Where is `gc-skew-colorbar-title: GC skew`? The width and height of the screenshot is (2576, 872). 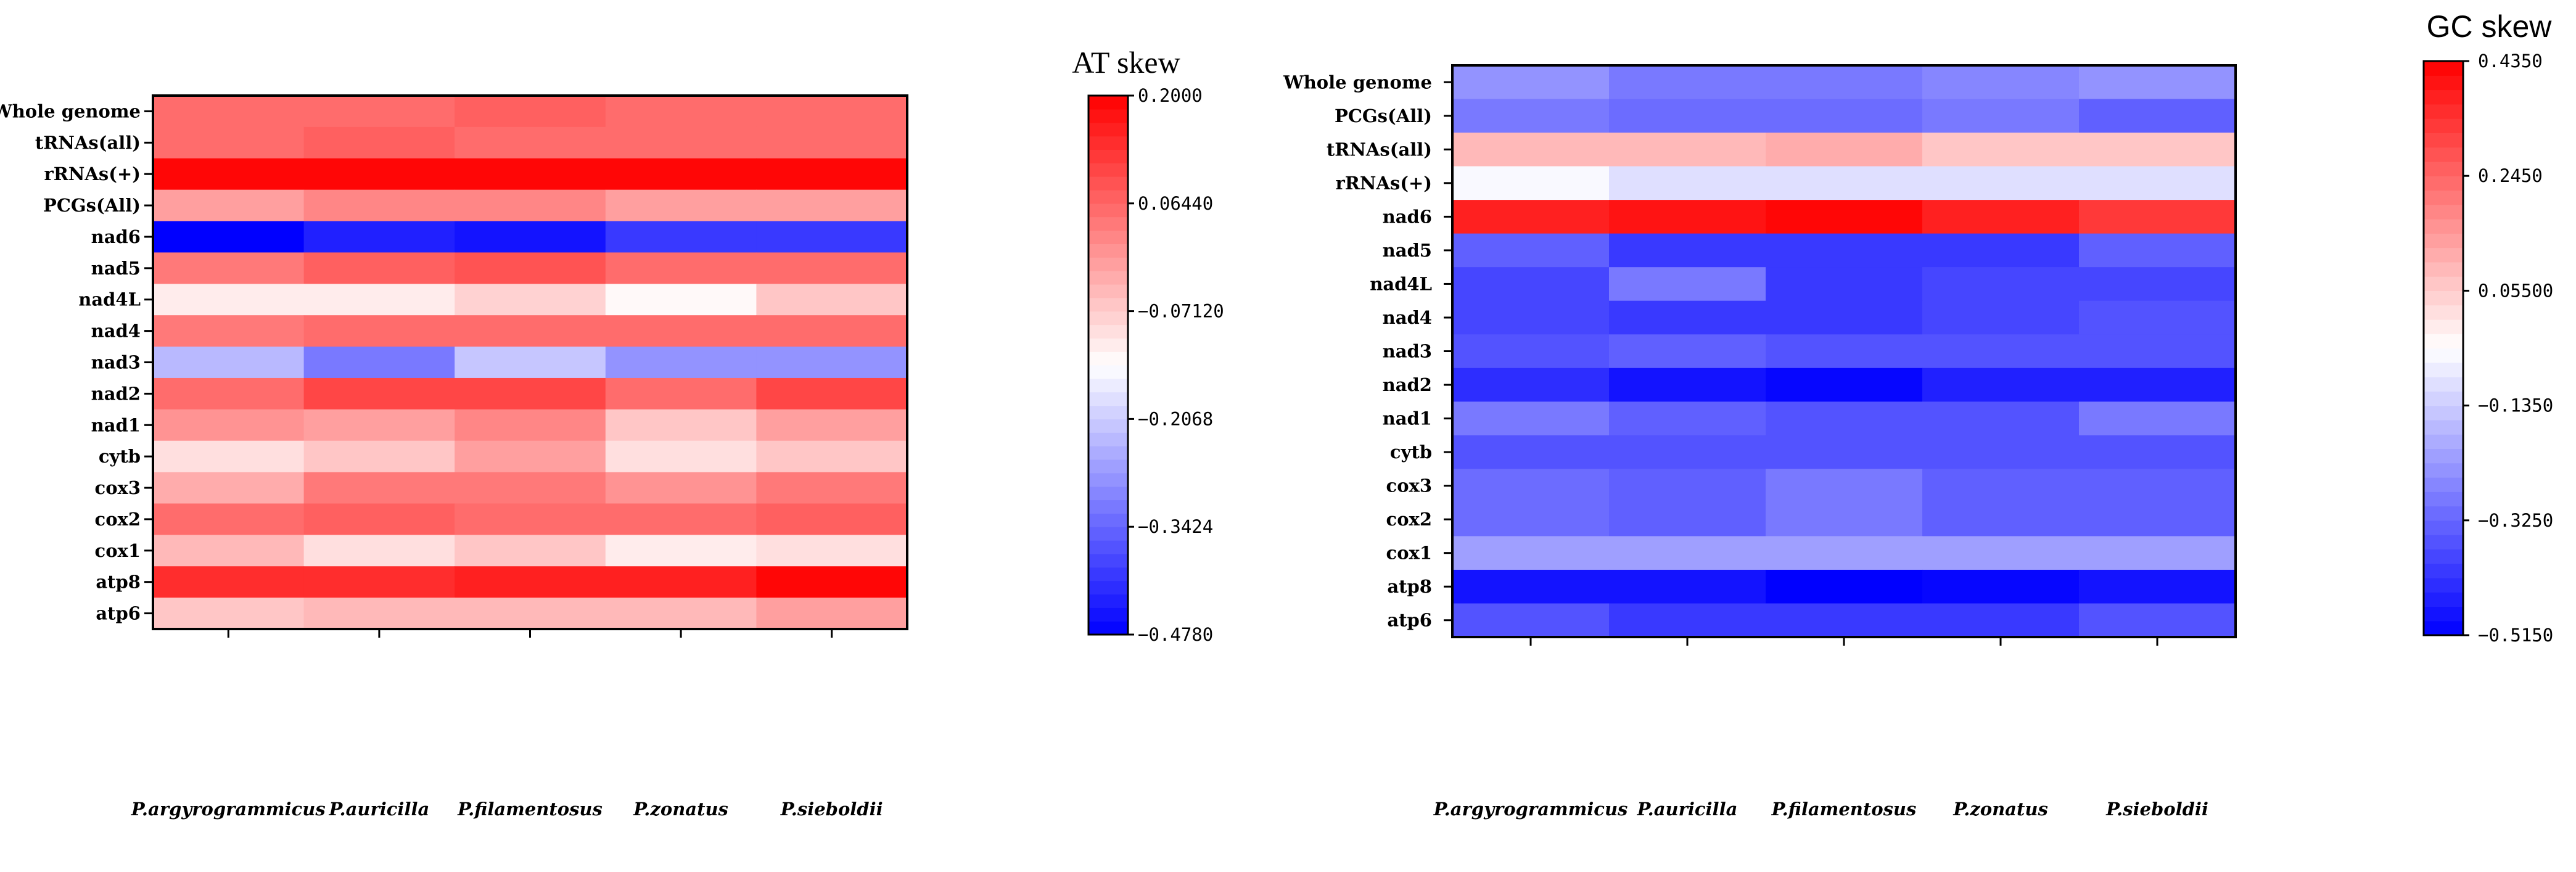
gc-skew-colorbar-title: GC skew is located at coordinates (2490, 27).